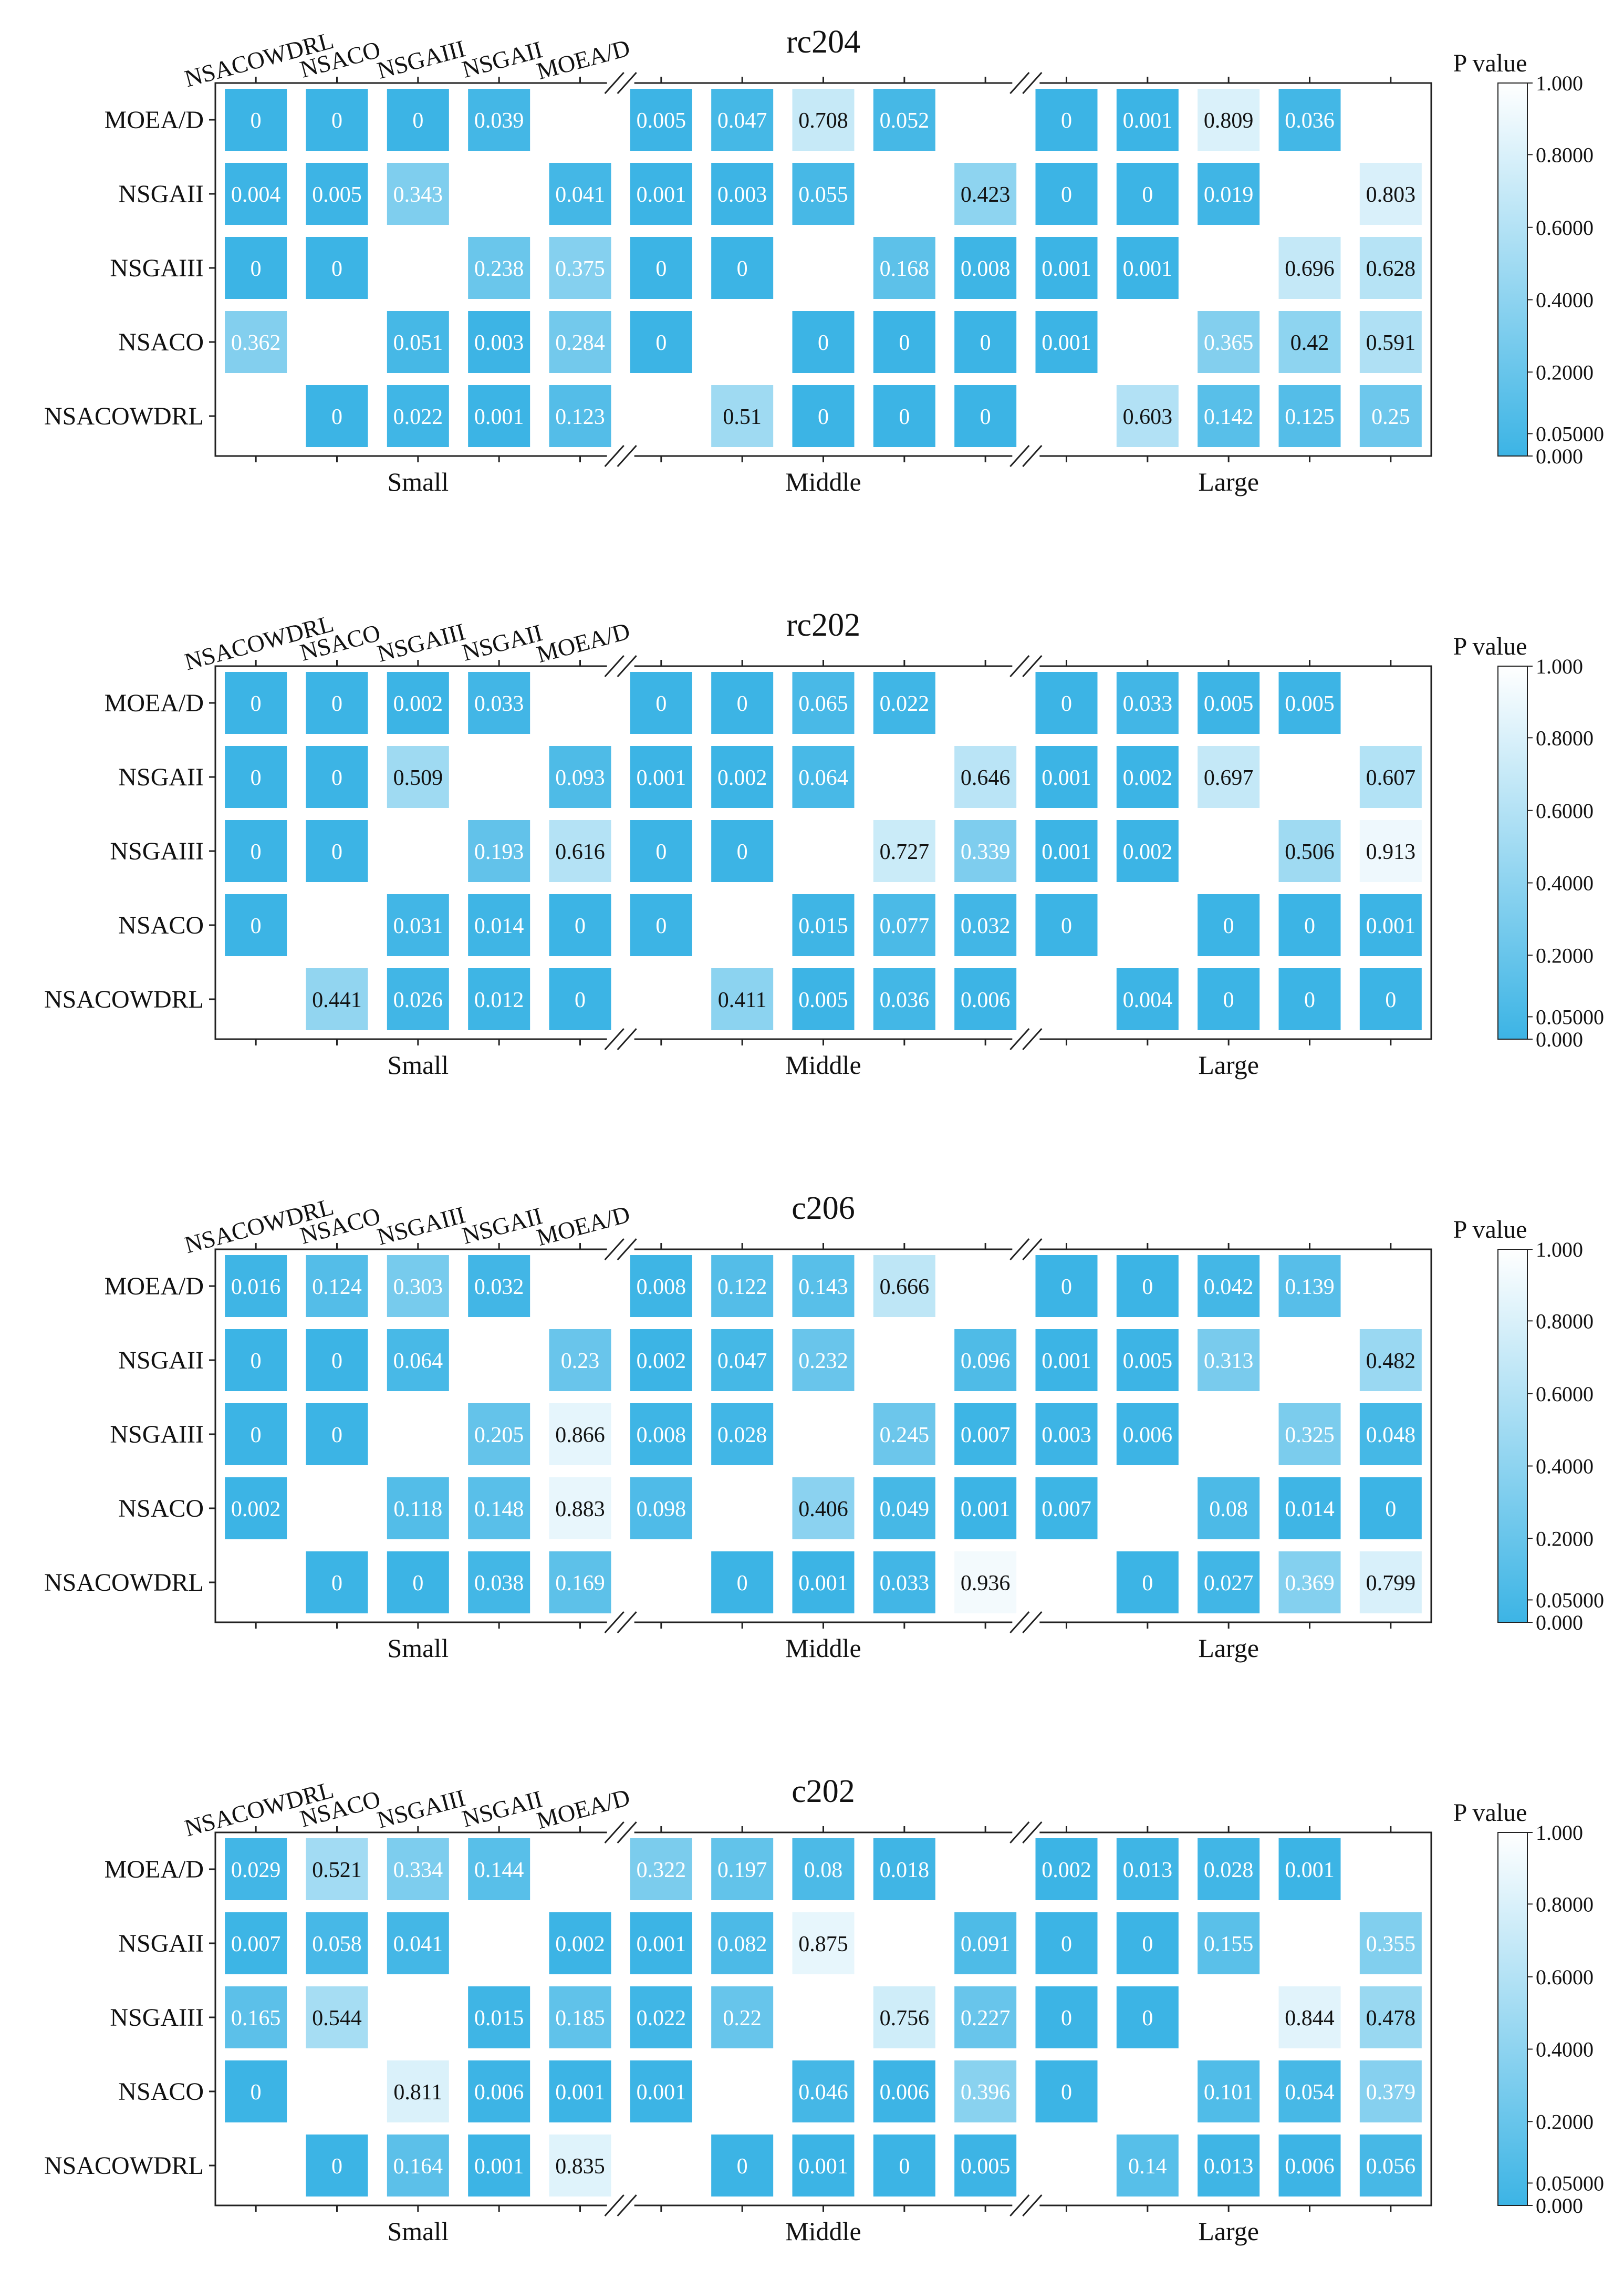 Image resolution: width=1624 pixels, height=2269 pixels. I want to click on cell-value-label: 0.058, so click(337, 1944).